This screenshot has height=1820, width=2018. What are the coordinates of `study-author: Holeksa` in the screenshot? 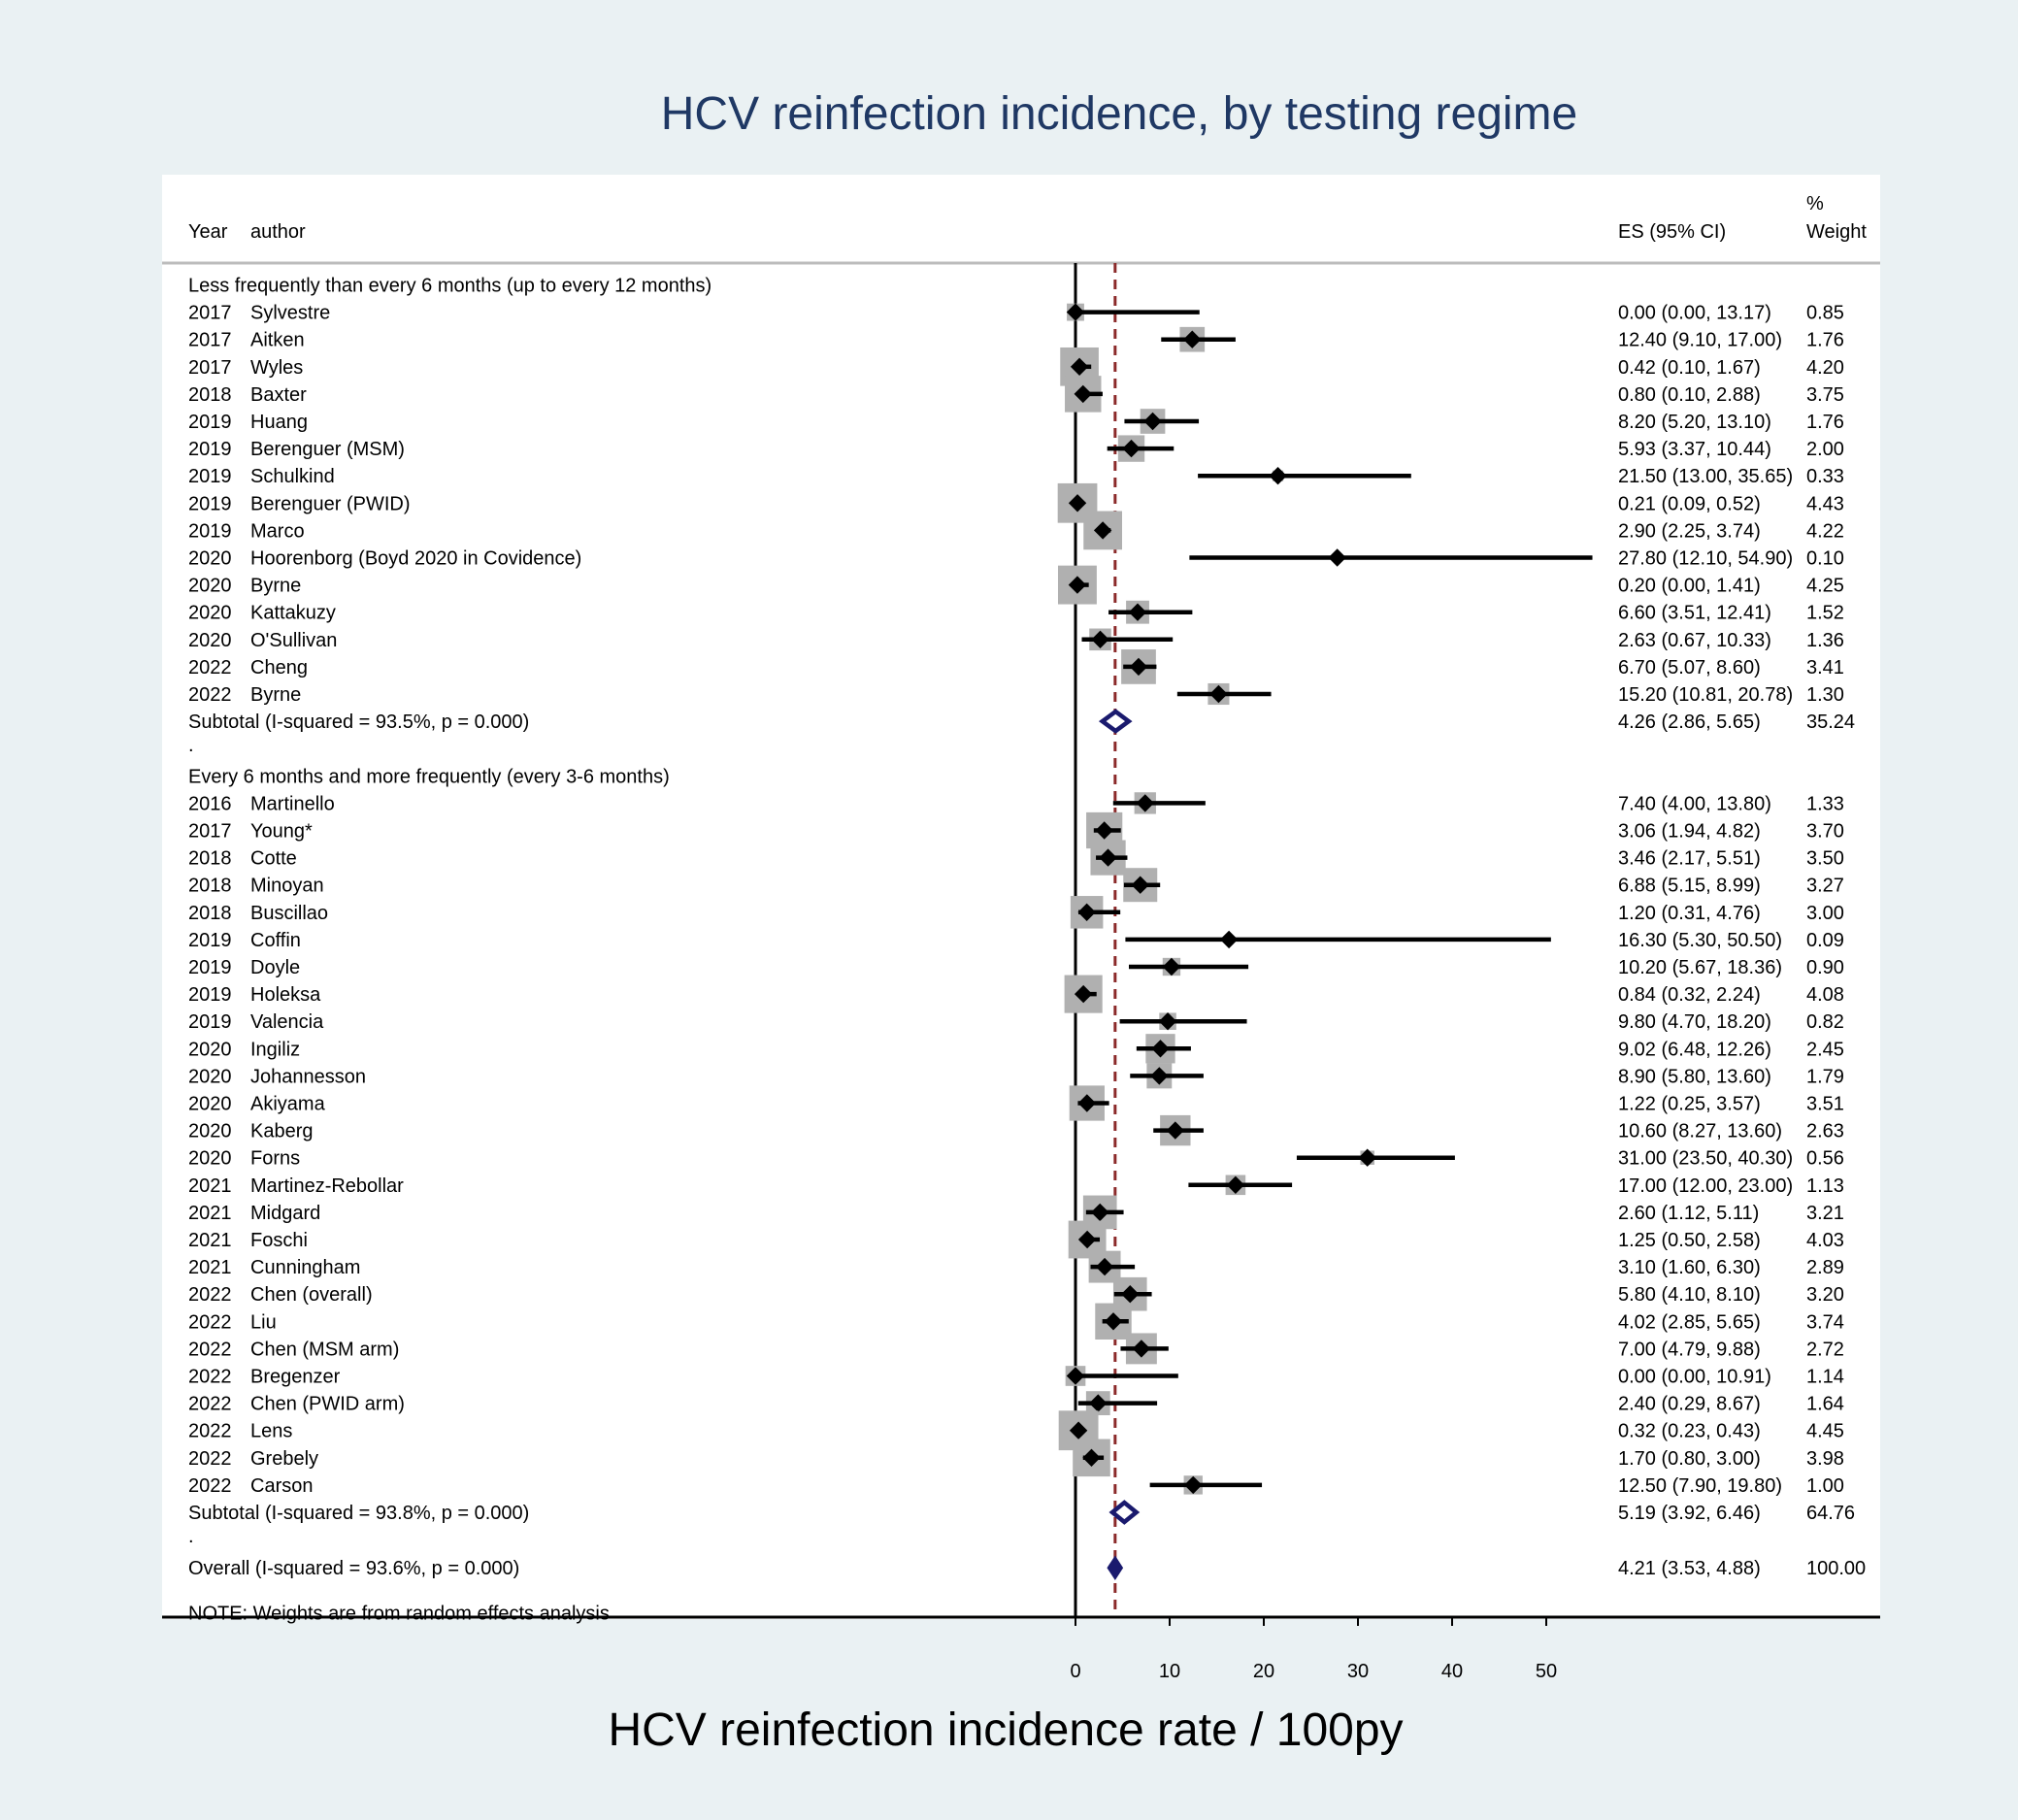 It's located at (285, 995).